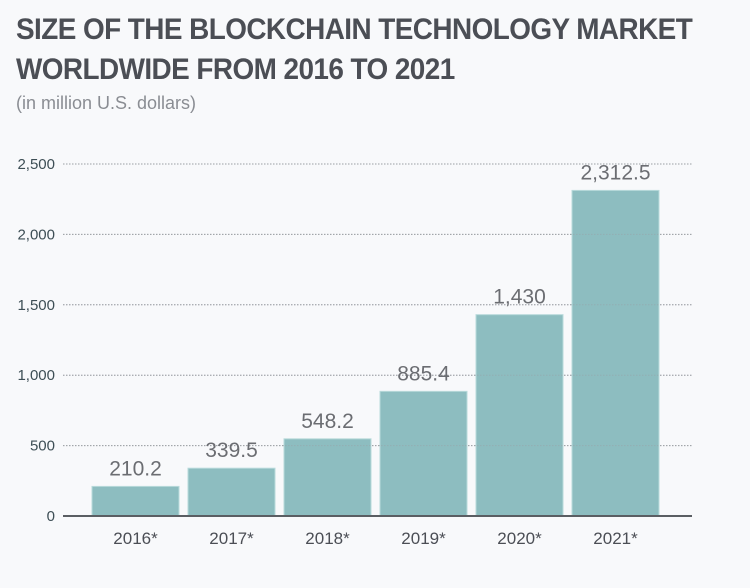 Image resolution: width=750 pixels, height=588 pixels. I want to click on y-tick-label: 1,500, so click(36, 305).